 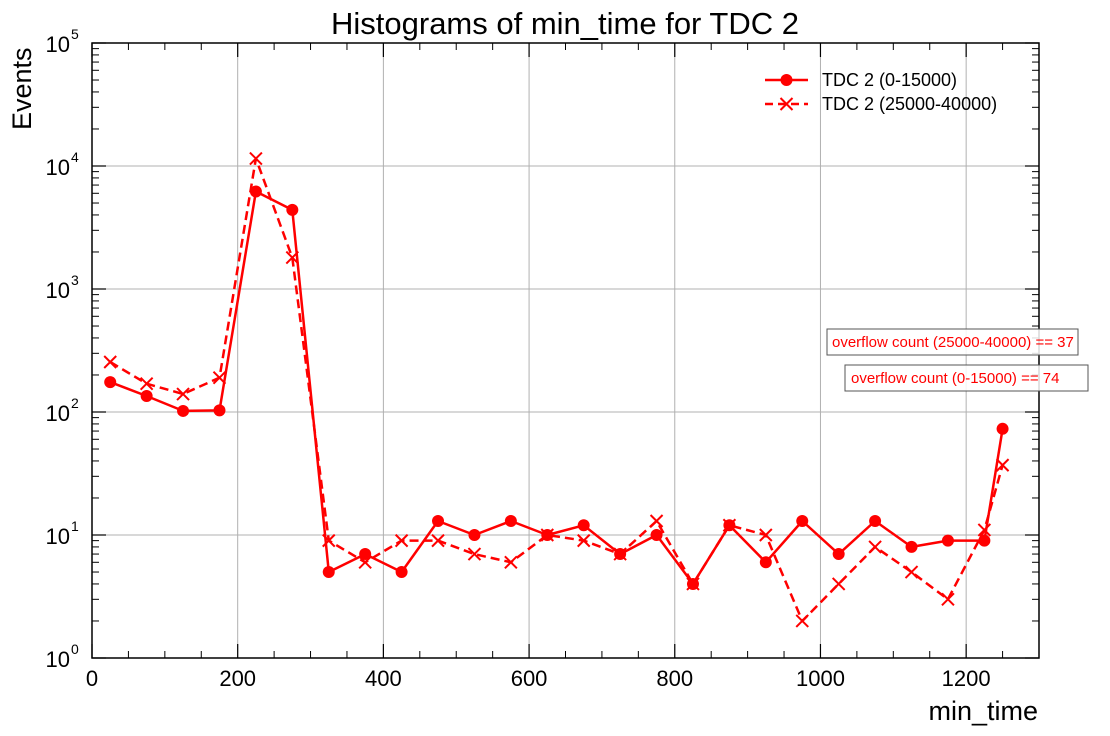 What do you see at coordinates (529, 678) in the screenshot?
I see `x-tick-label: 600` at bounding box center [529, 678].